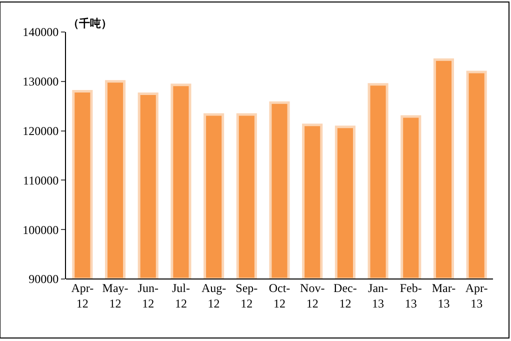  I want to click on x-tick-label: Dec- 12, so click(345, 296).